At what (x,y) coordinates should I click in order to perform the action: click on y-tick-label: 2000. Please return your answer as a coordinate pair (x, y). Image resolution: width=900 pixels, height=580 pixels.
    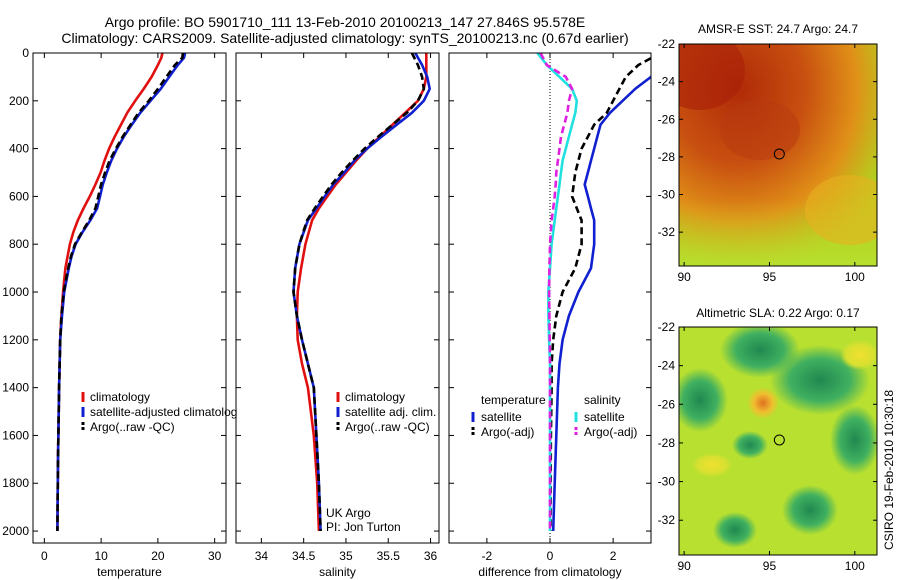
    Looking at the image, I should click on (15, 531).